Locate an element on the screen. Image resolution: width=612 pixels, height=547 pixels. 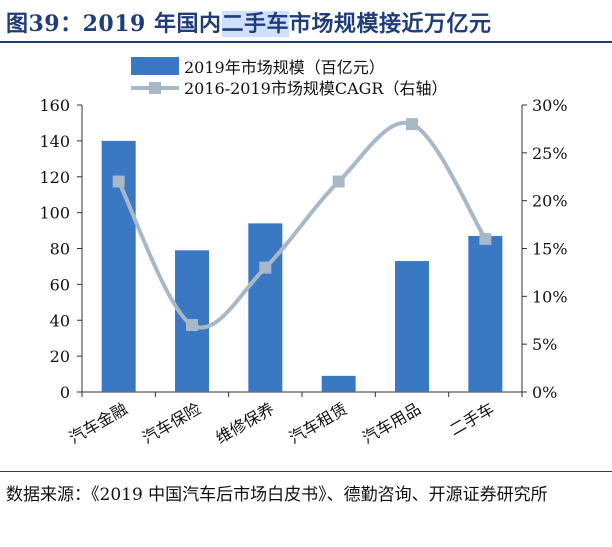
right-tick-label: 20% is located at coordinates (550, 201).